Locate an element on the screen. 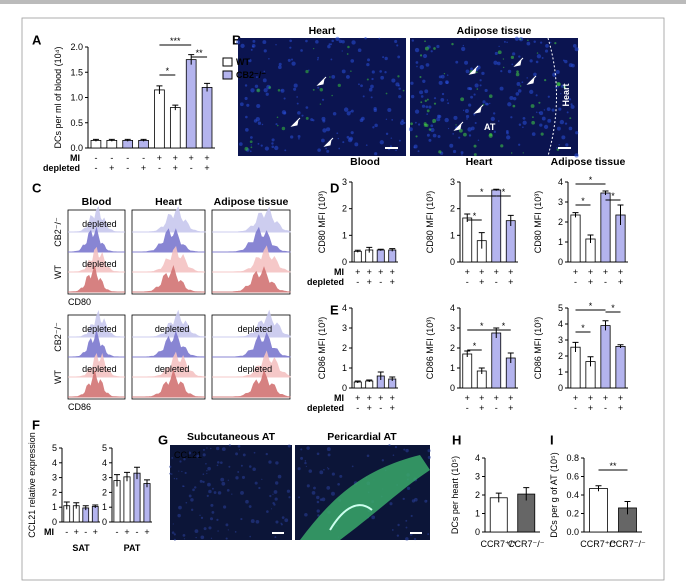 The image size is (686, 585). condition-label: depleted is located at coordinates (99, 369).